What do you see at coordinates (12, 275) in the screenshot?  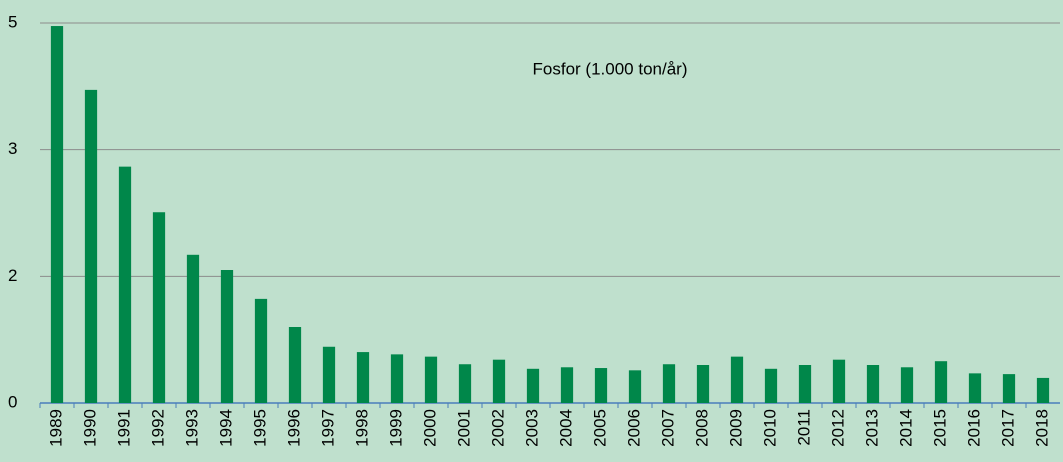 I see `y-tick-label: 2` at bounding box center [12, 275].